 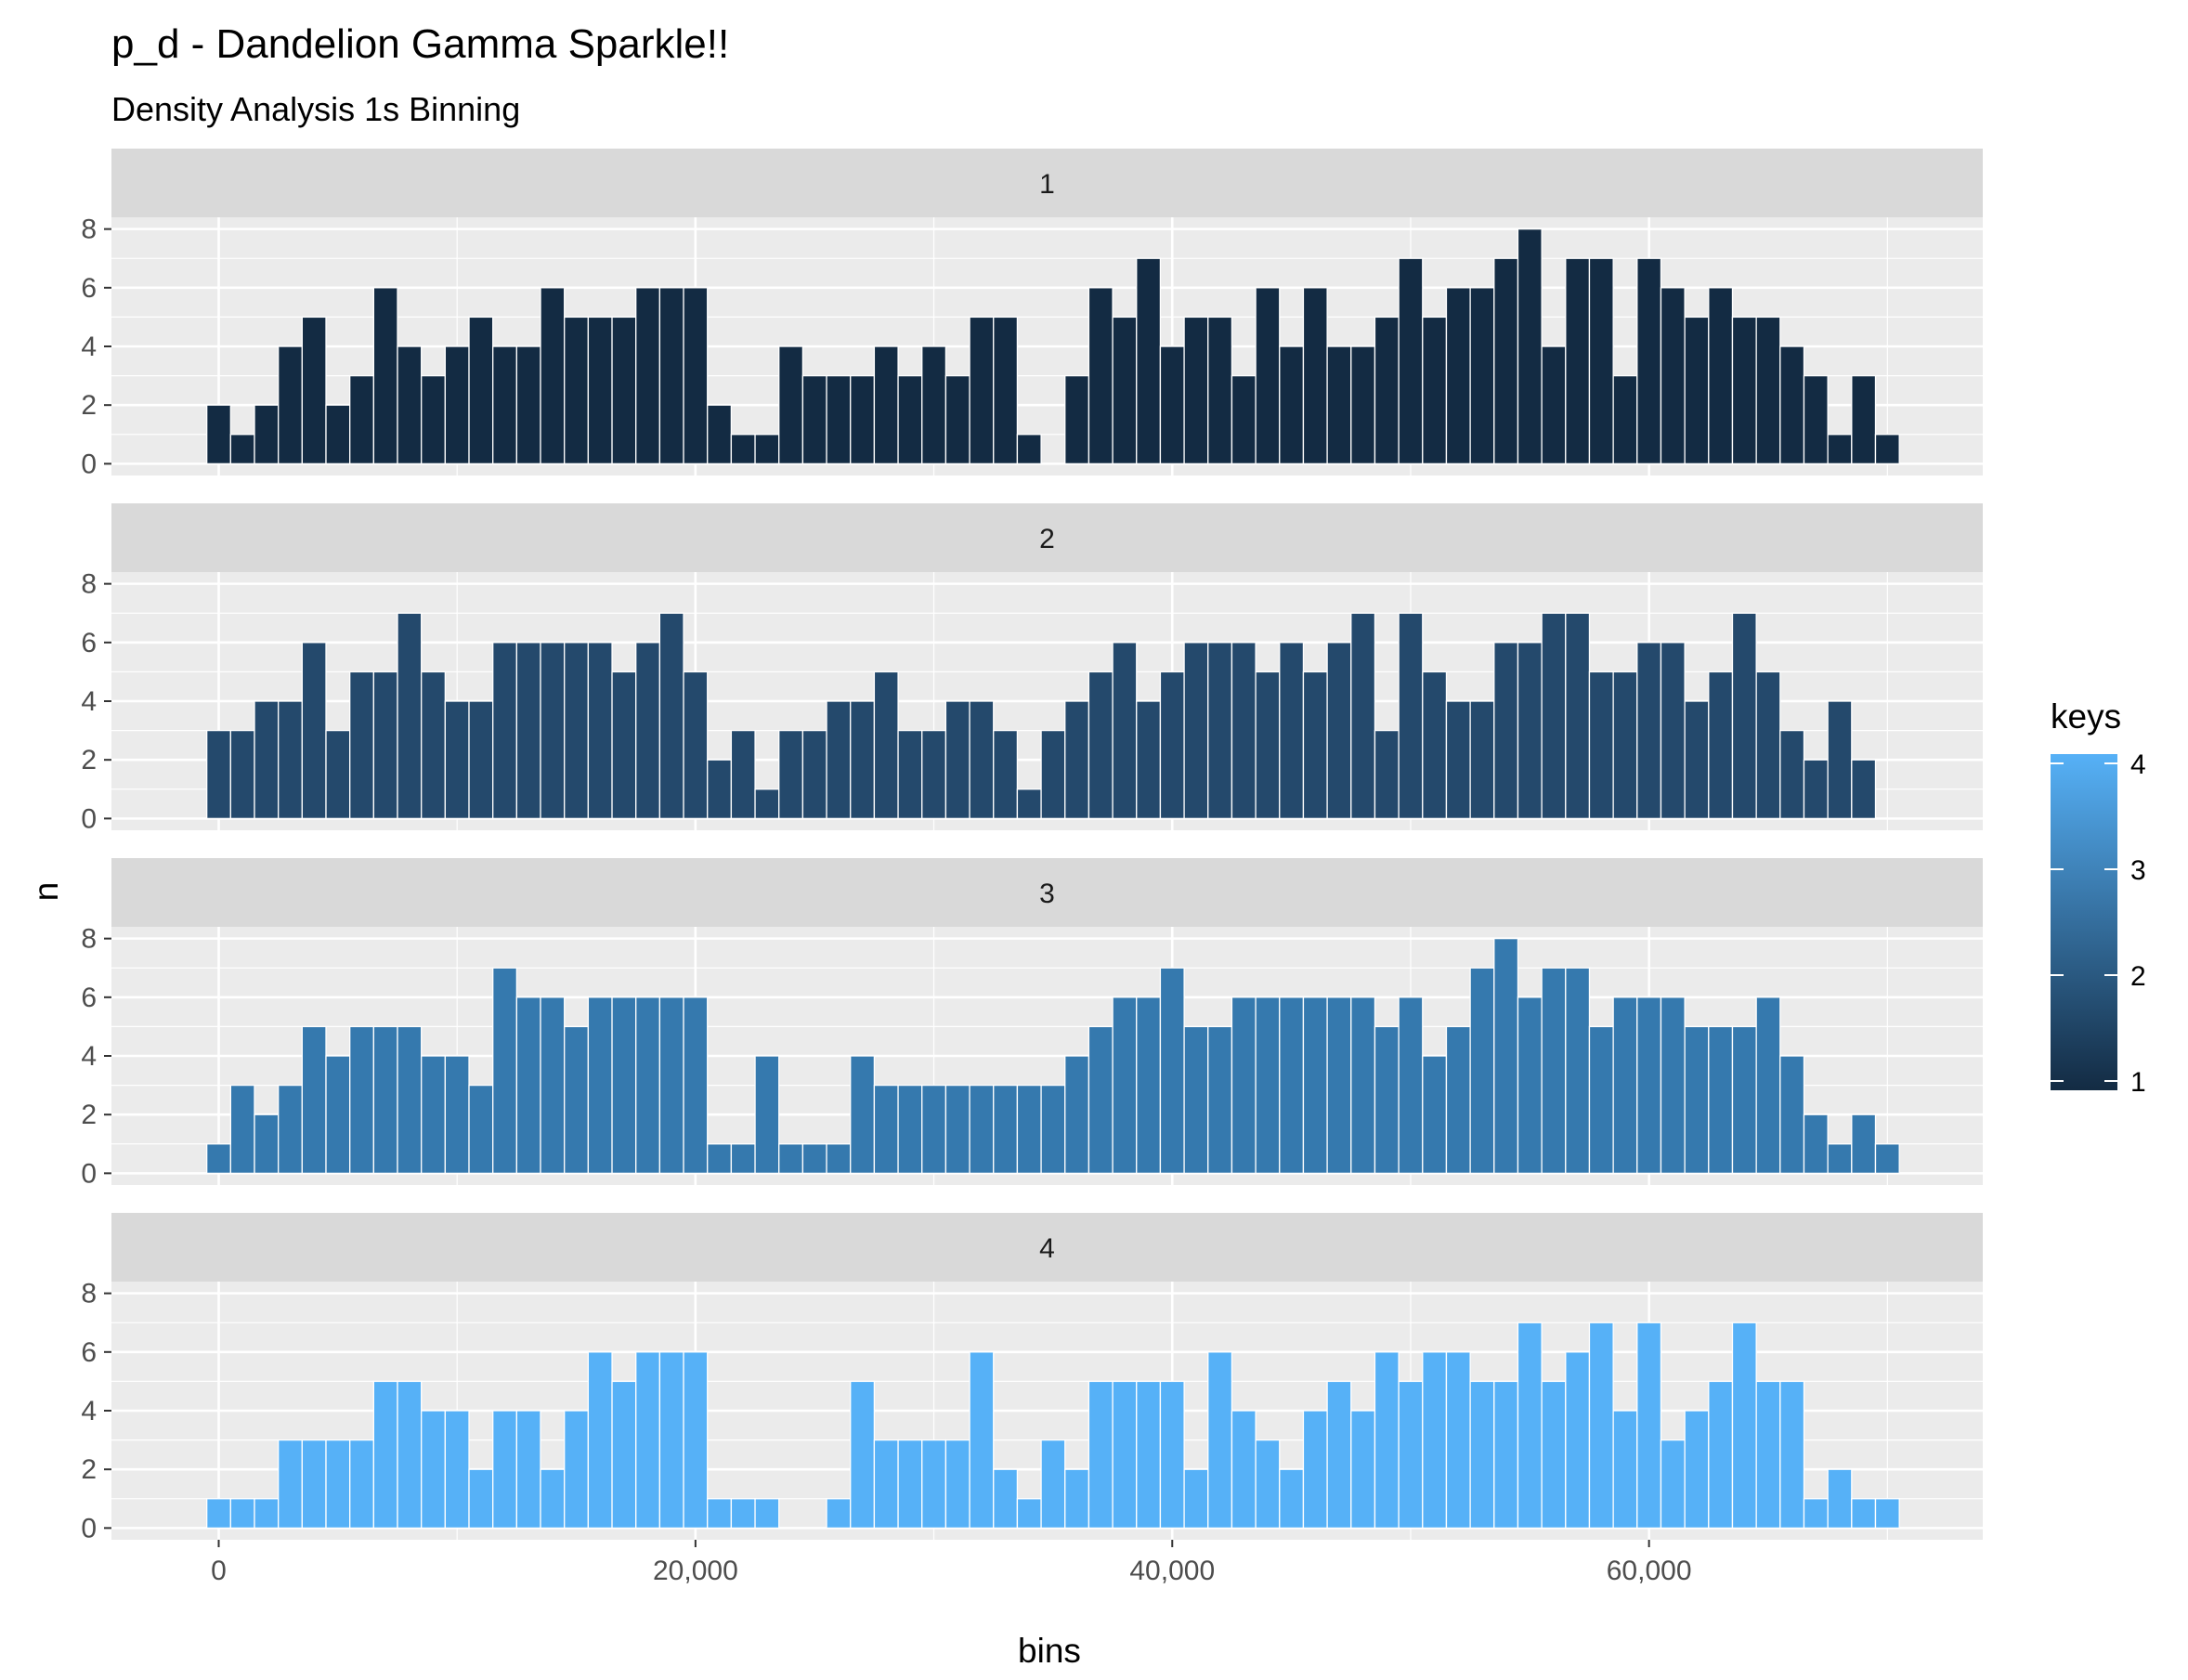 I want to click on y-tick-label: 4, so click(x=89, y=701).